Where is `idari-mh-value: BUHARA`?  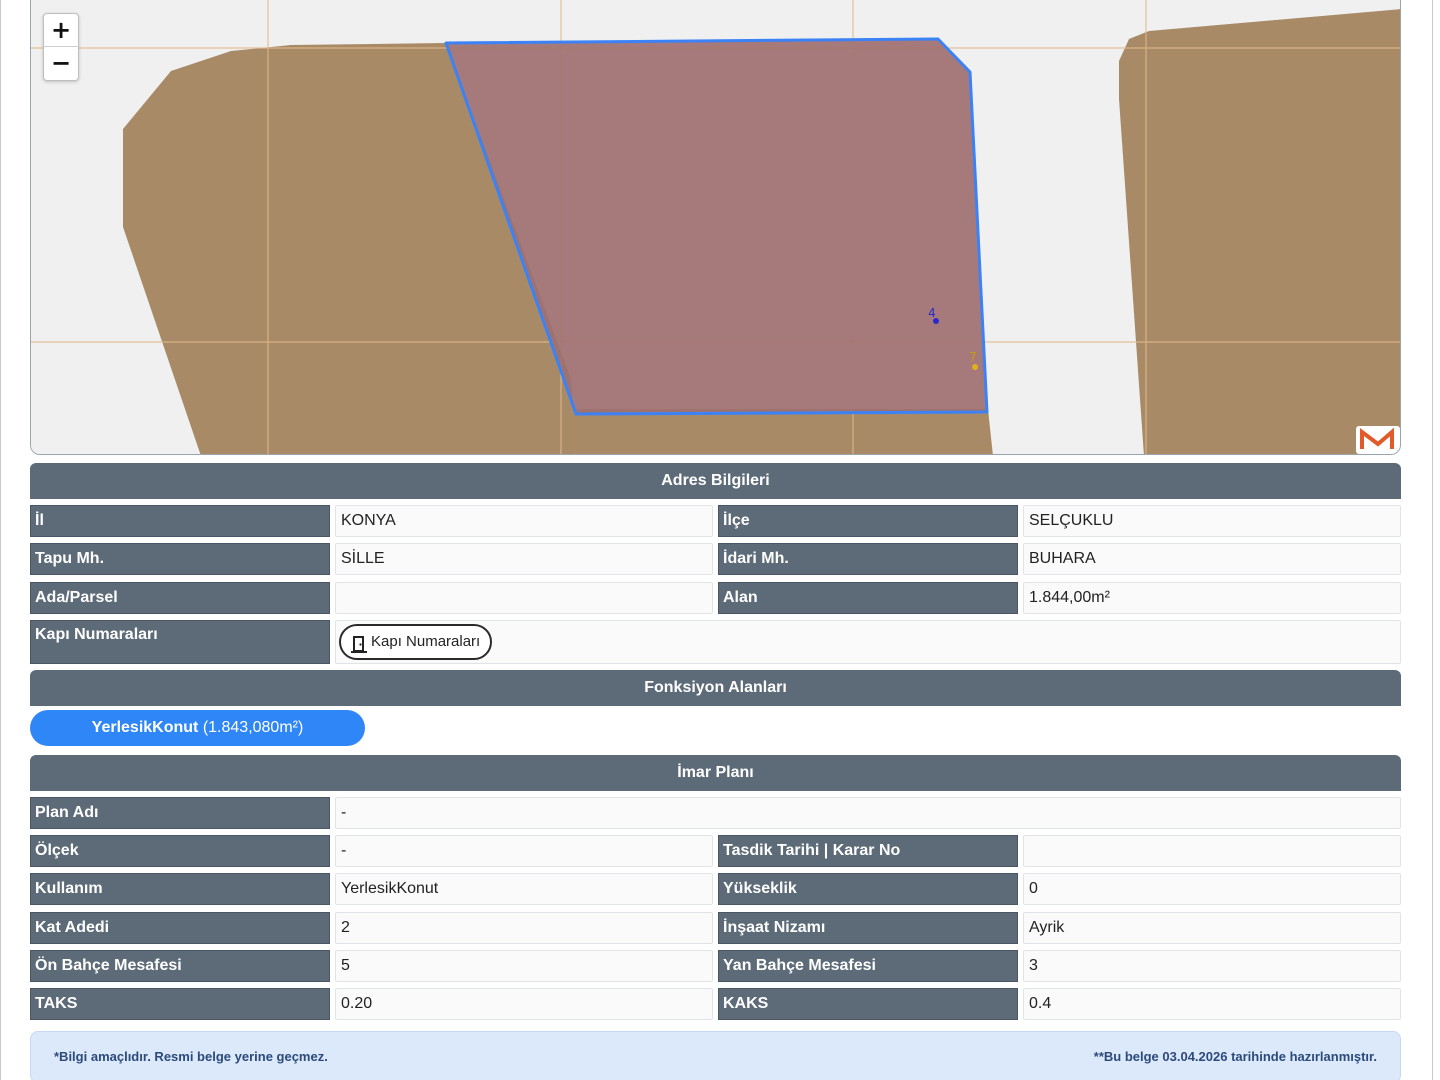
idari-mh-value: BUHARA is located at coordinates (1212, 559).